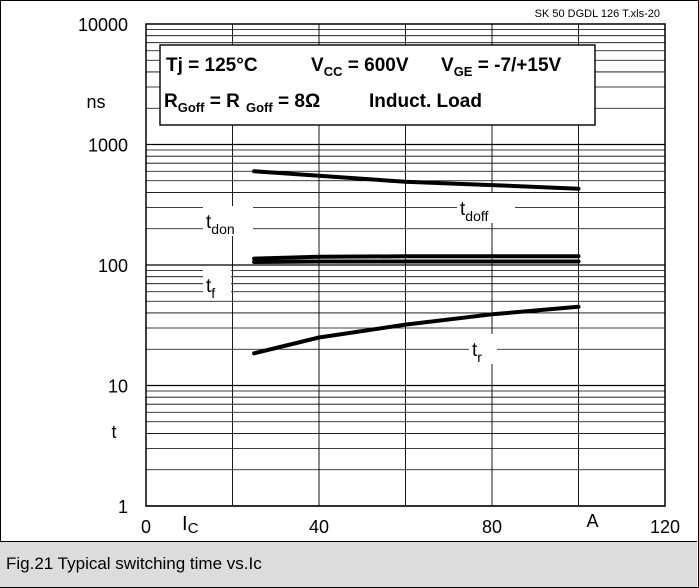 Image resolution: width=699 pixels, height=588 pixels. What do you see at coordinates (416, 180) in the screenshot?
I see `curve-tdoff` at bounding box center [416, 180].